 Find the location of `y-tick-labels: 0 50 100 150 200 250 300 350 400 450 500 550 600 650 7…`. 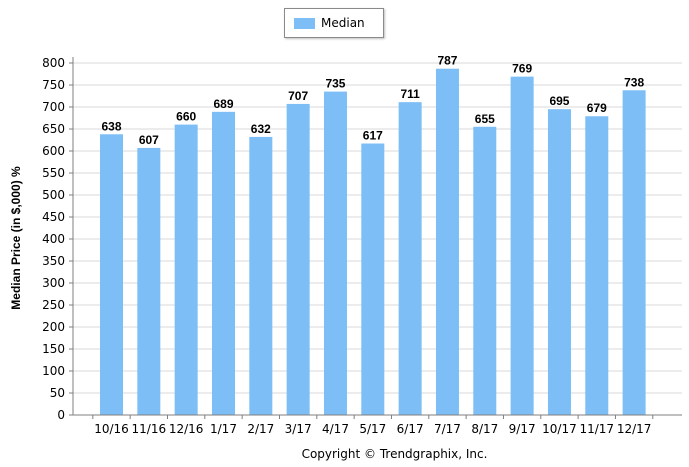

y-tick-labels: 0 50 100 150 200 250 300 350 400 450 500 550 600 650 7… is located at coordinates (53, 239).